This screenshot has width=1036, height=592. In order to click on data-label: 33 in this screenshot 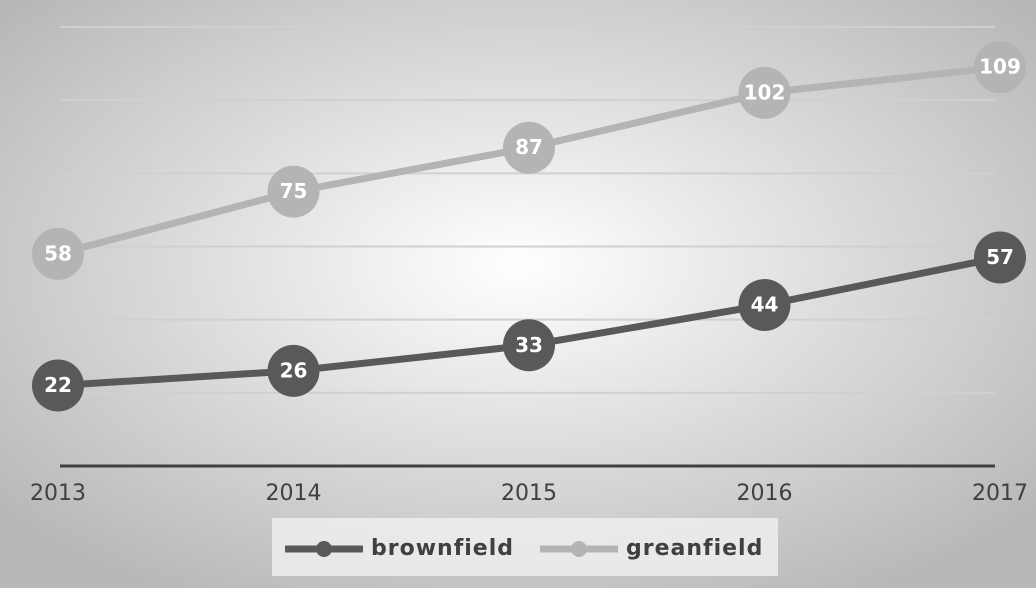, I will do `click(529, 345)`.